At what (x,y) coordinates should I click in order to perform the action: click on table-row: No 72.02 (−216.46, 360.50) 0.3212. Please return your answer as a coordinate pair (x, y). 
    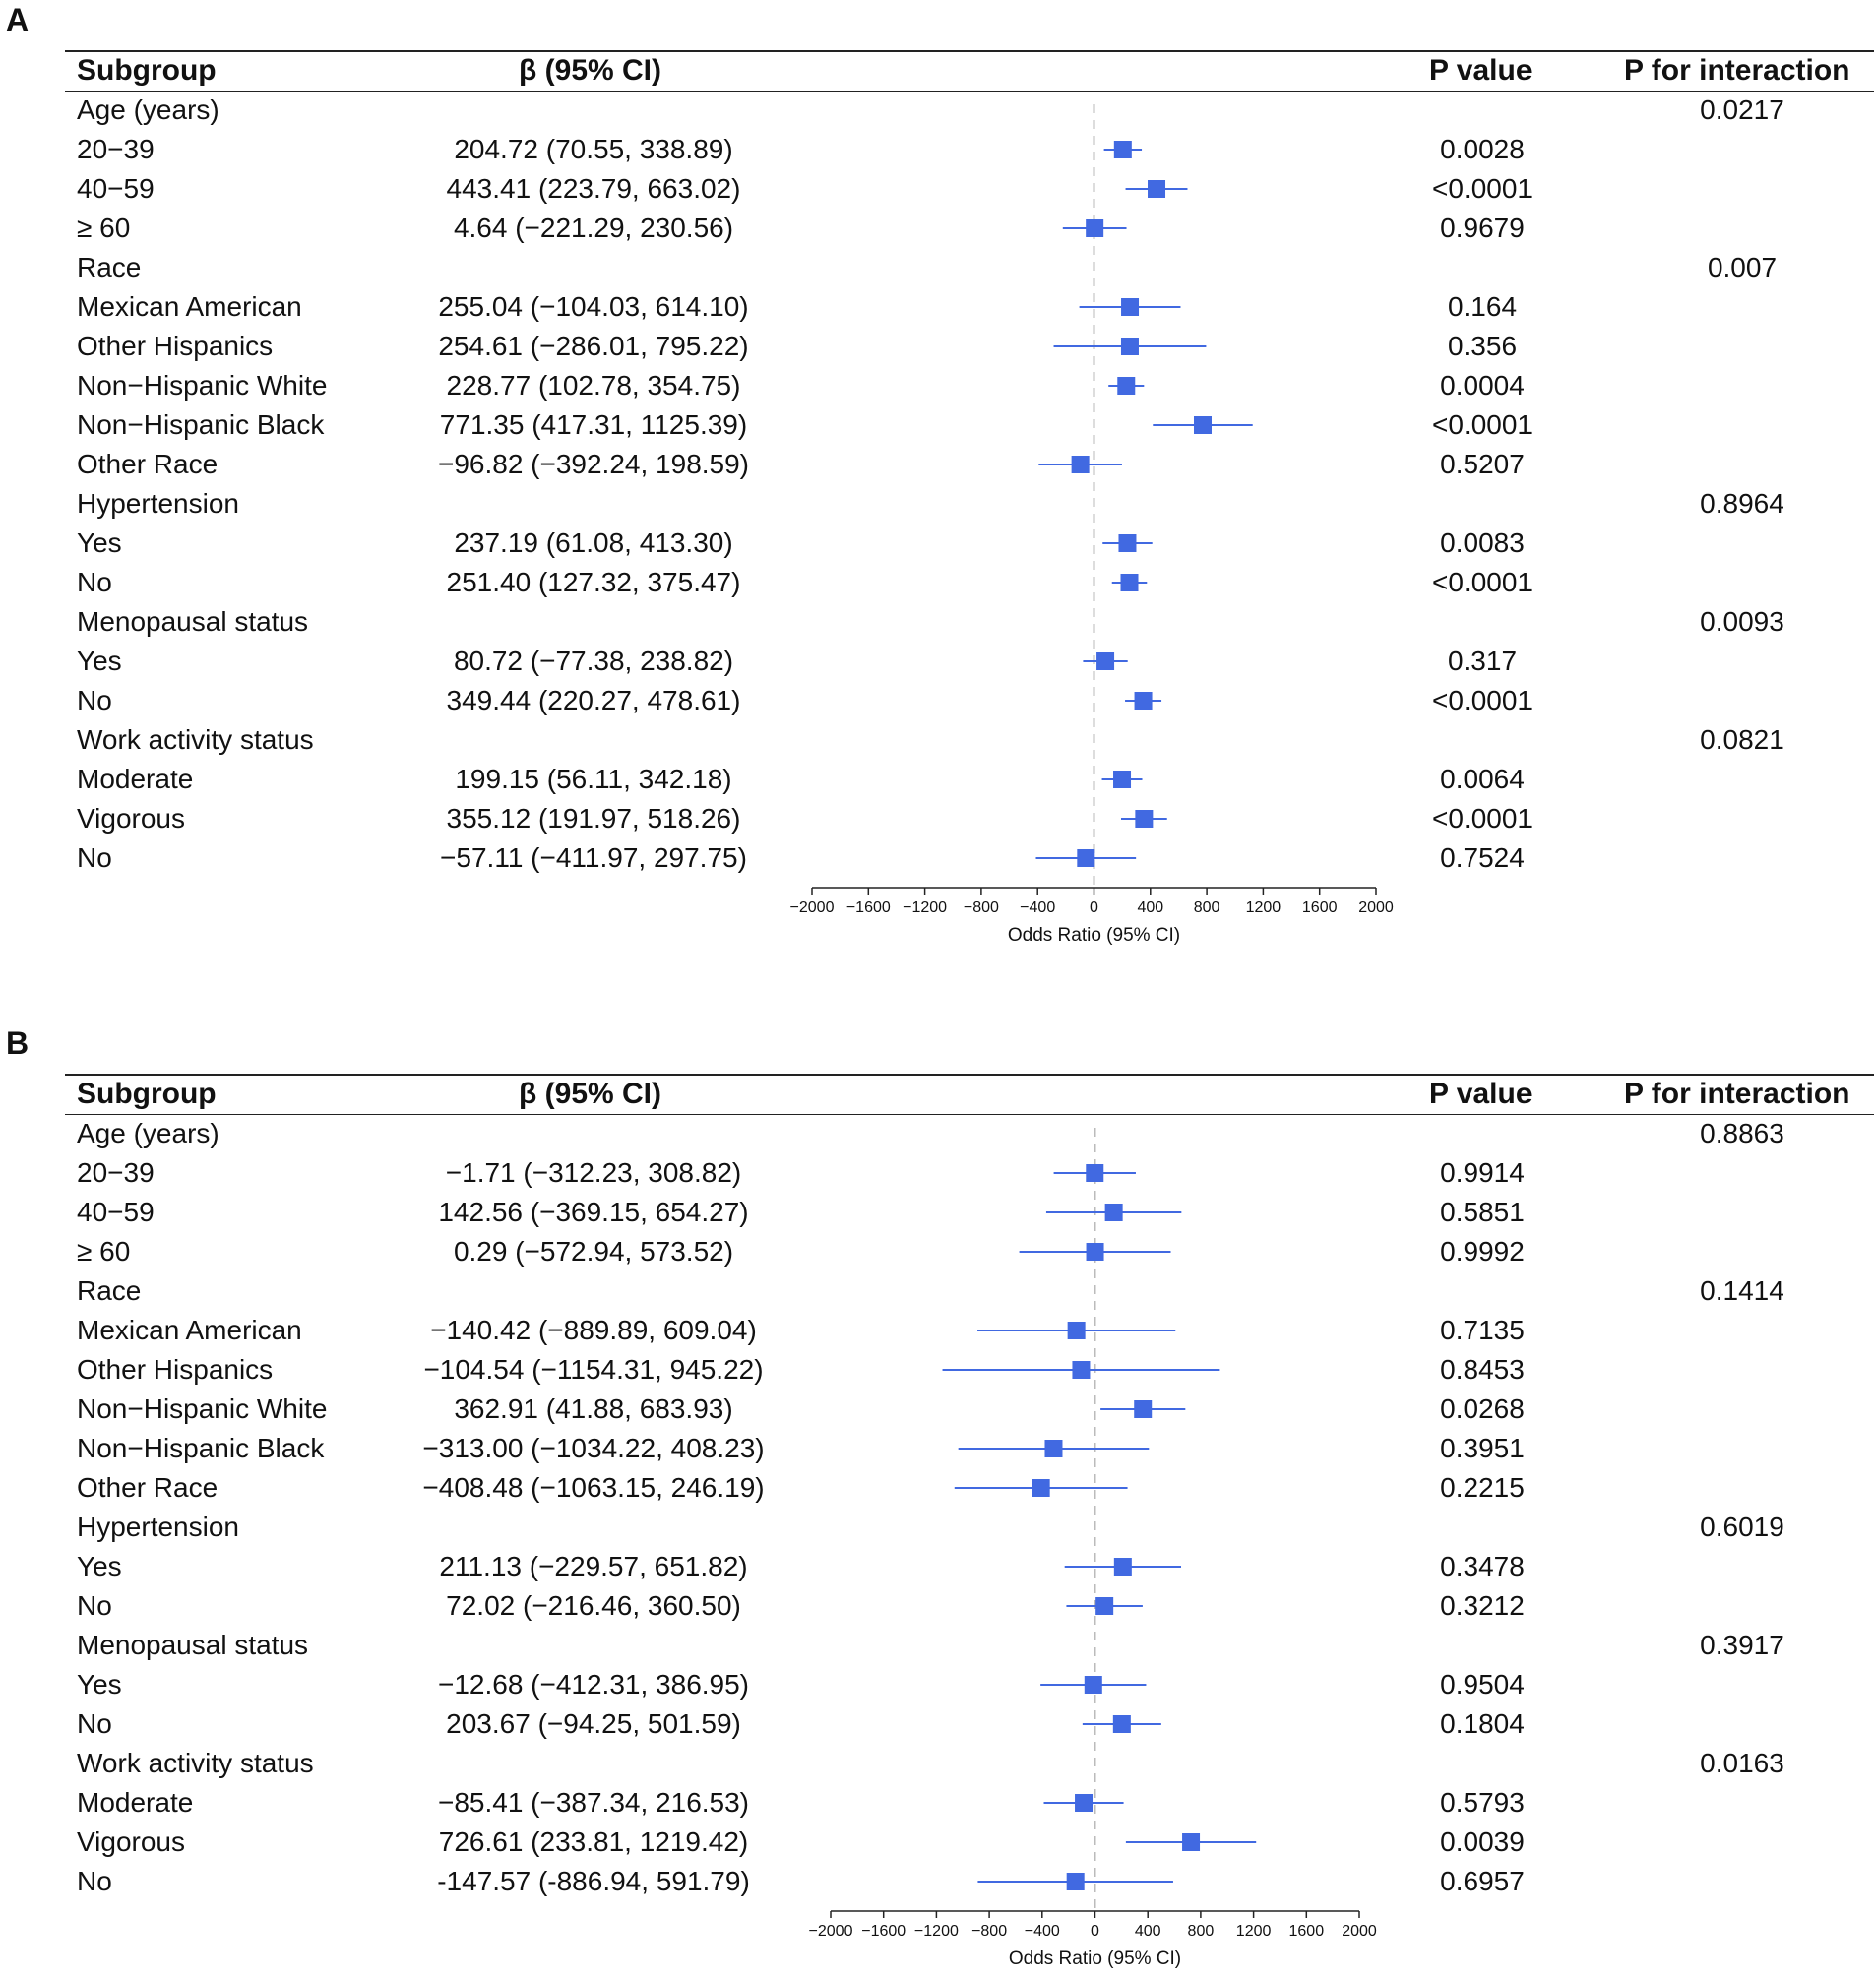
    Looking at the image, I should click on (938, 1606).